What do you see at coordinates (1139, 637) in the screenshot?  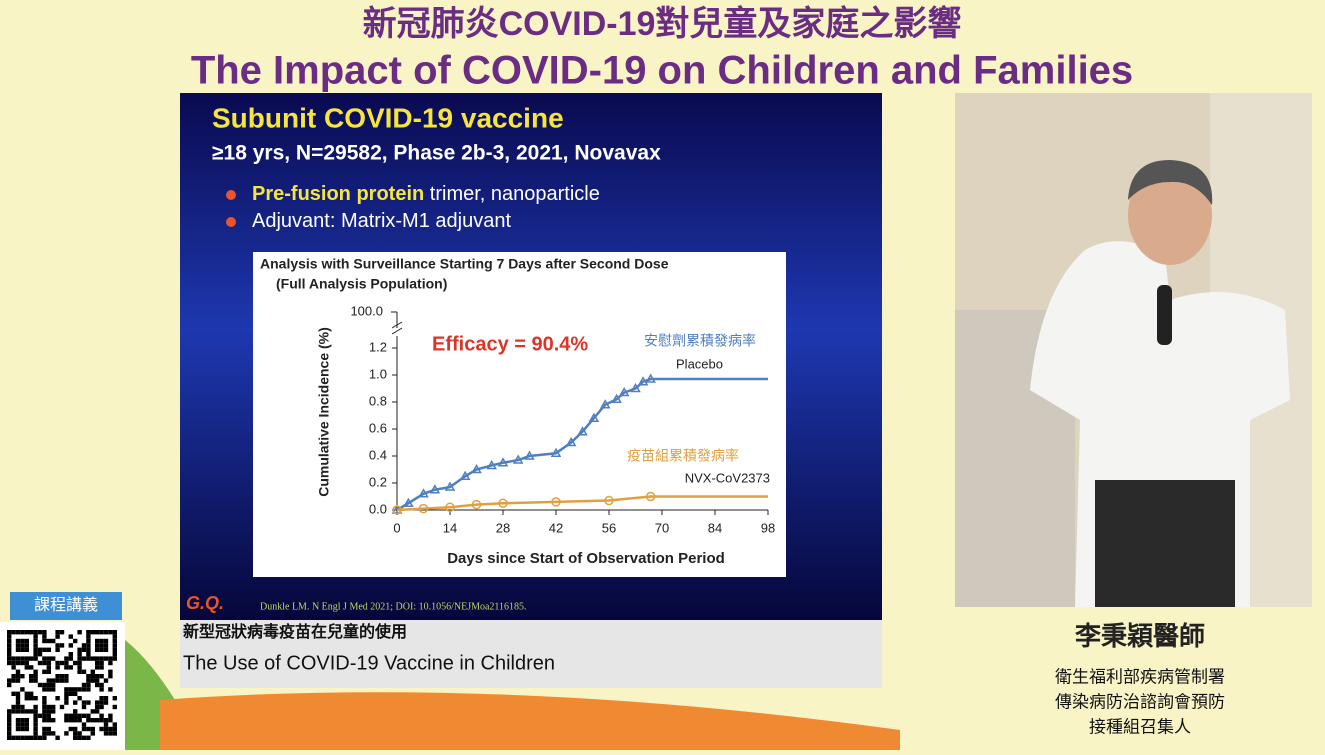 I see `speaker-name: 李秉穎醫師` at bounding box center [1139, 637].